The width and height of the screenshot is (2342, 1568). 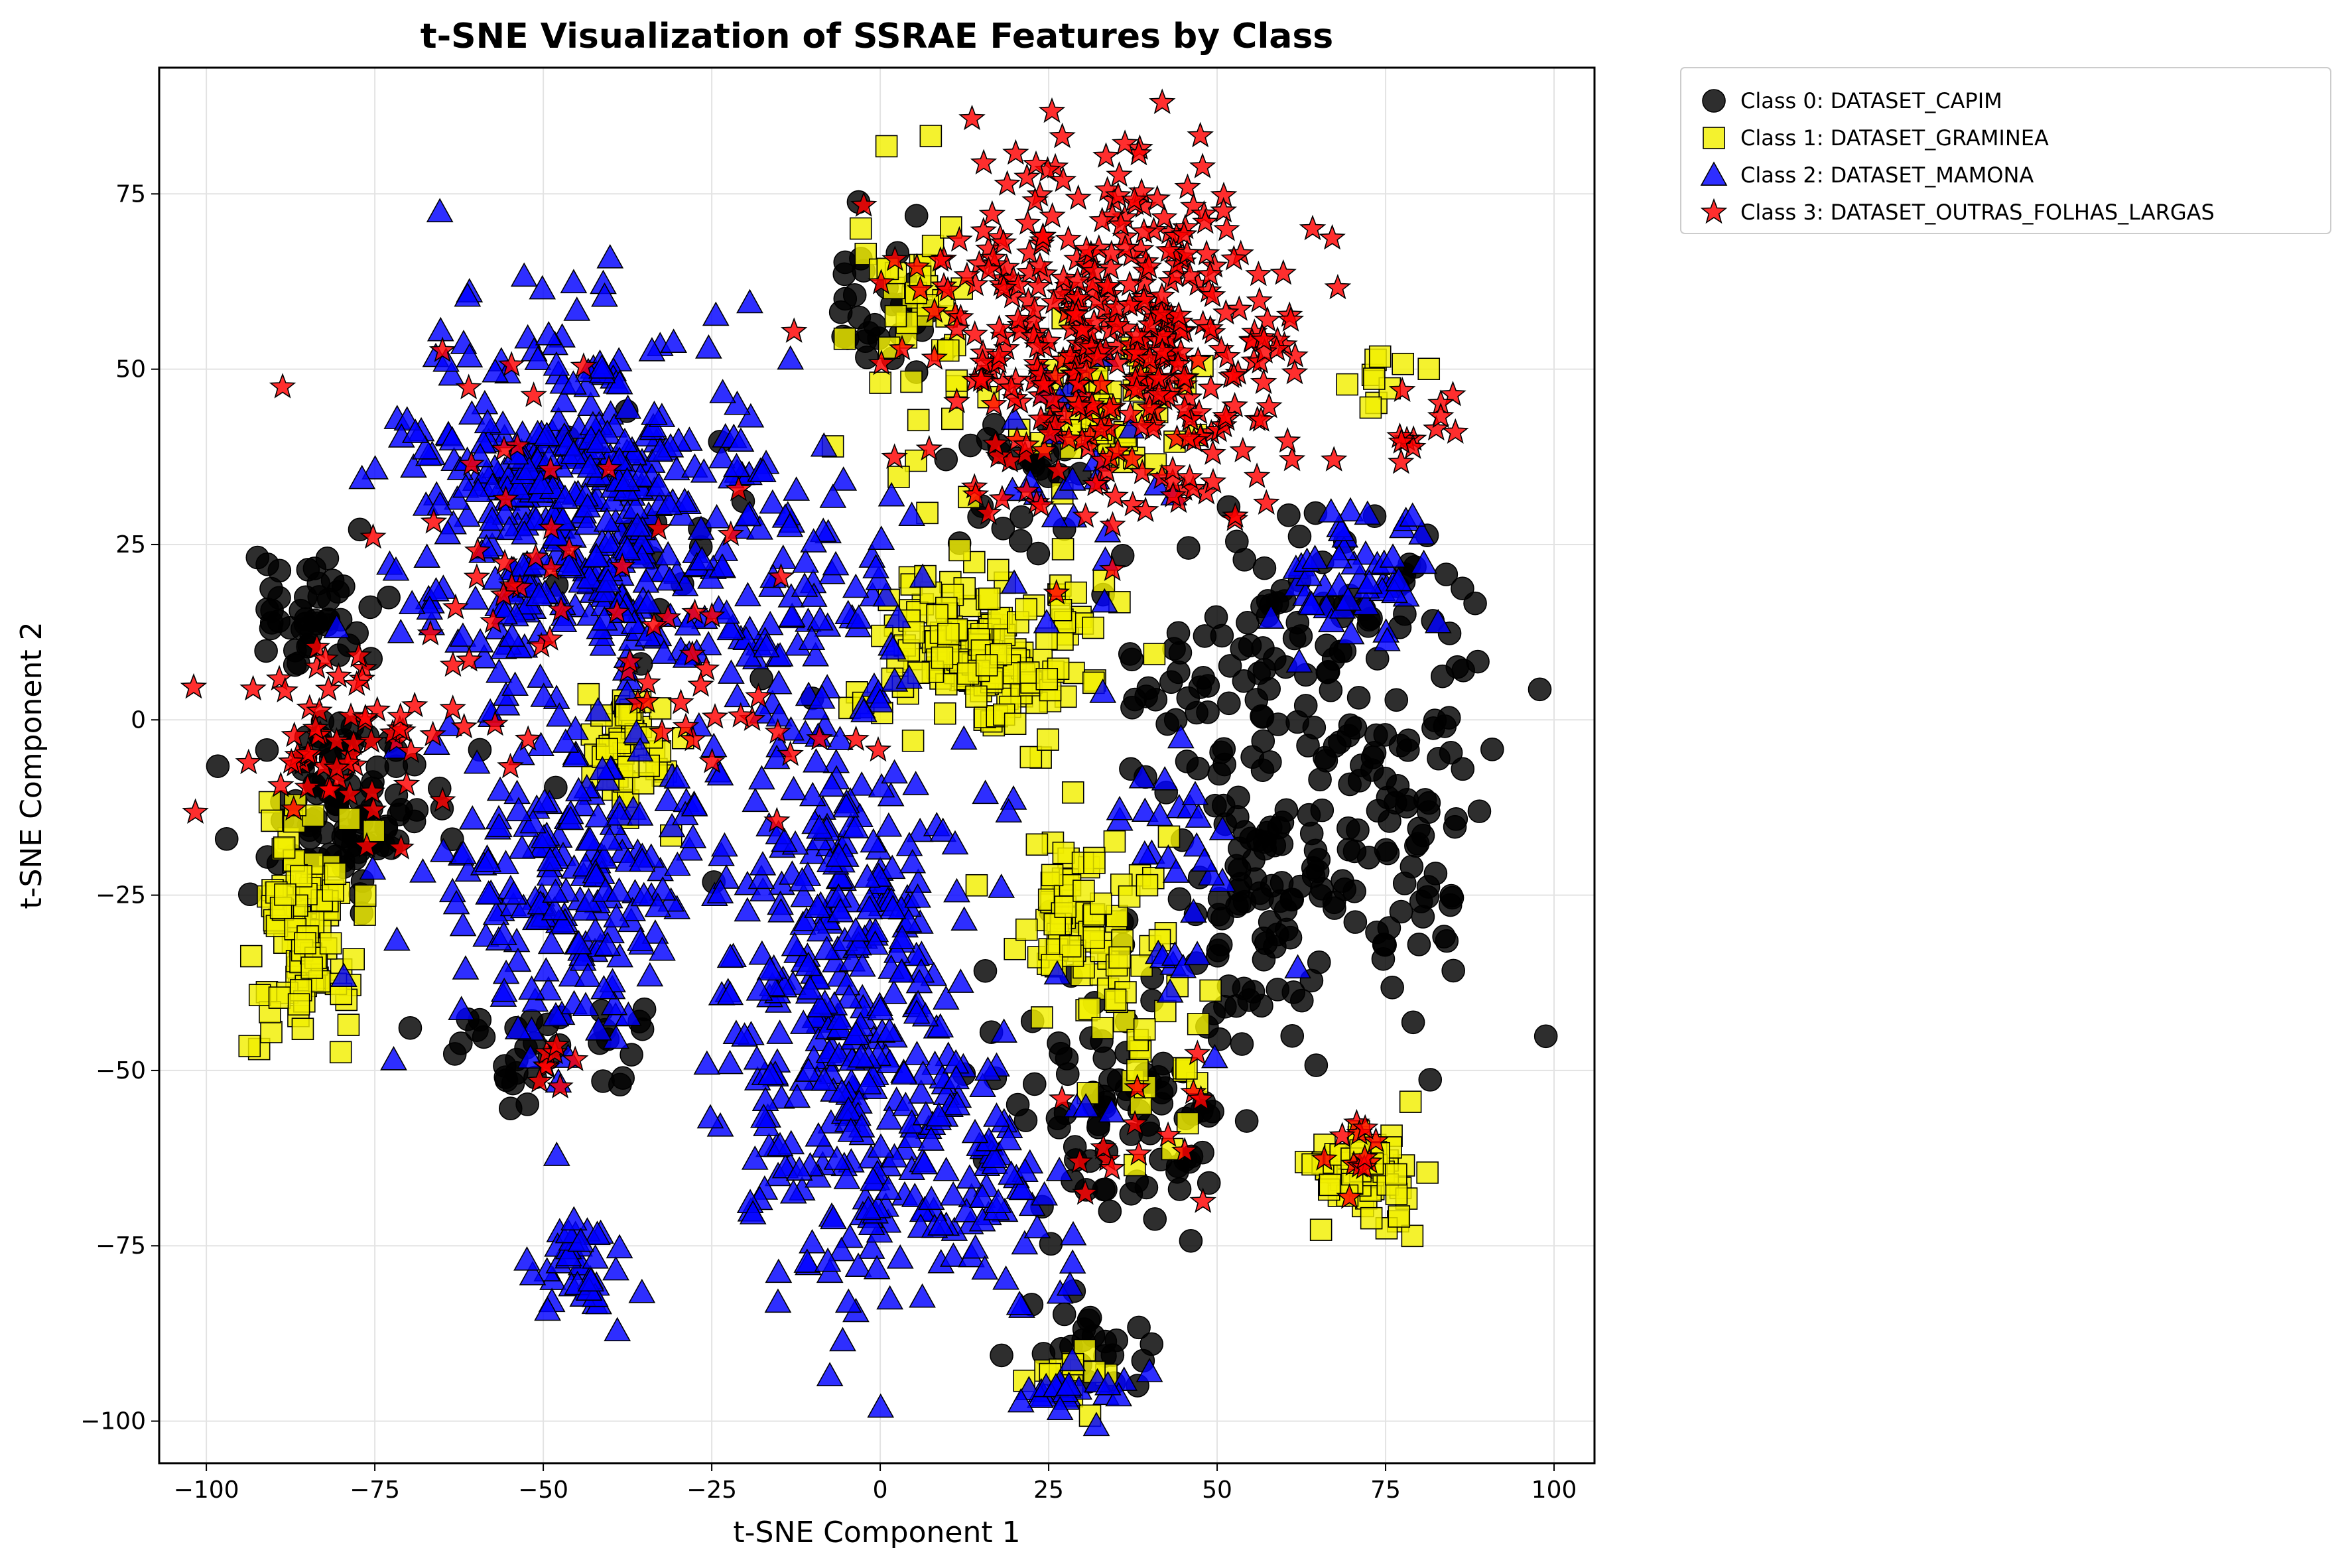 What do you see at coordinates (1554, 1490) in the screenshot?
I see `x-tick-label: 100` at bounding box center [1554, 1490].